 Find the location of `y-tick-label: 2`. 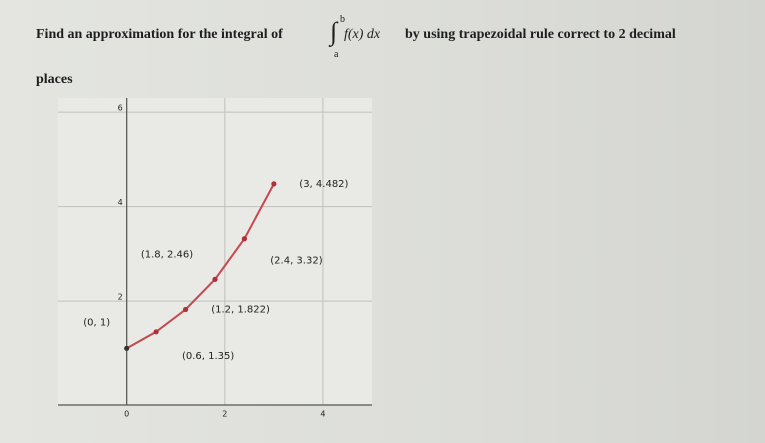

y-tick-label: 2 is located at coordinates (120, 297).